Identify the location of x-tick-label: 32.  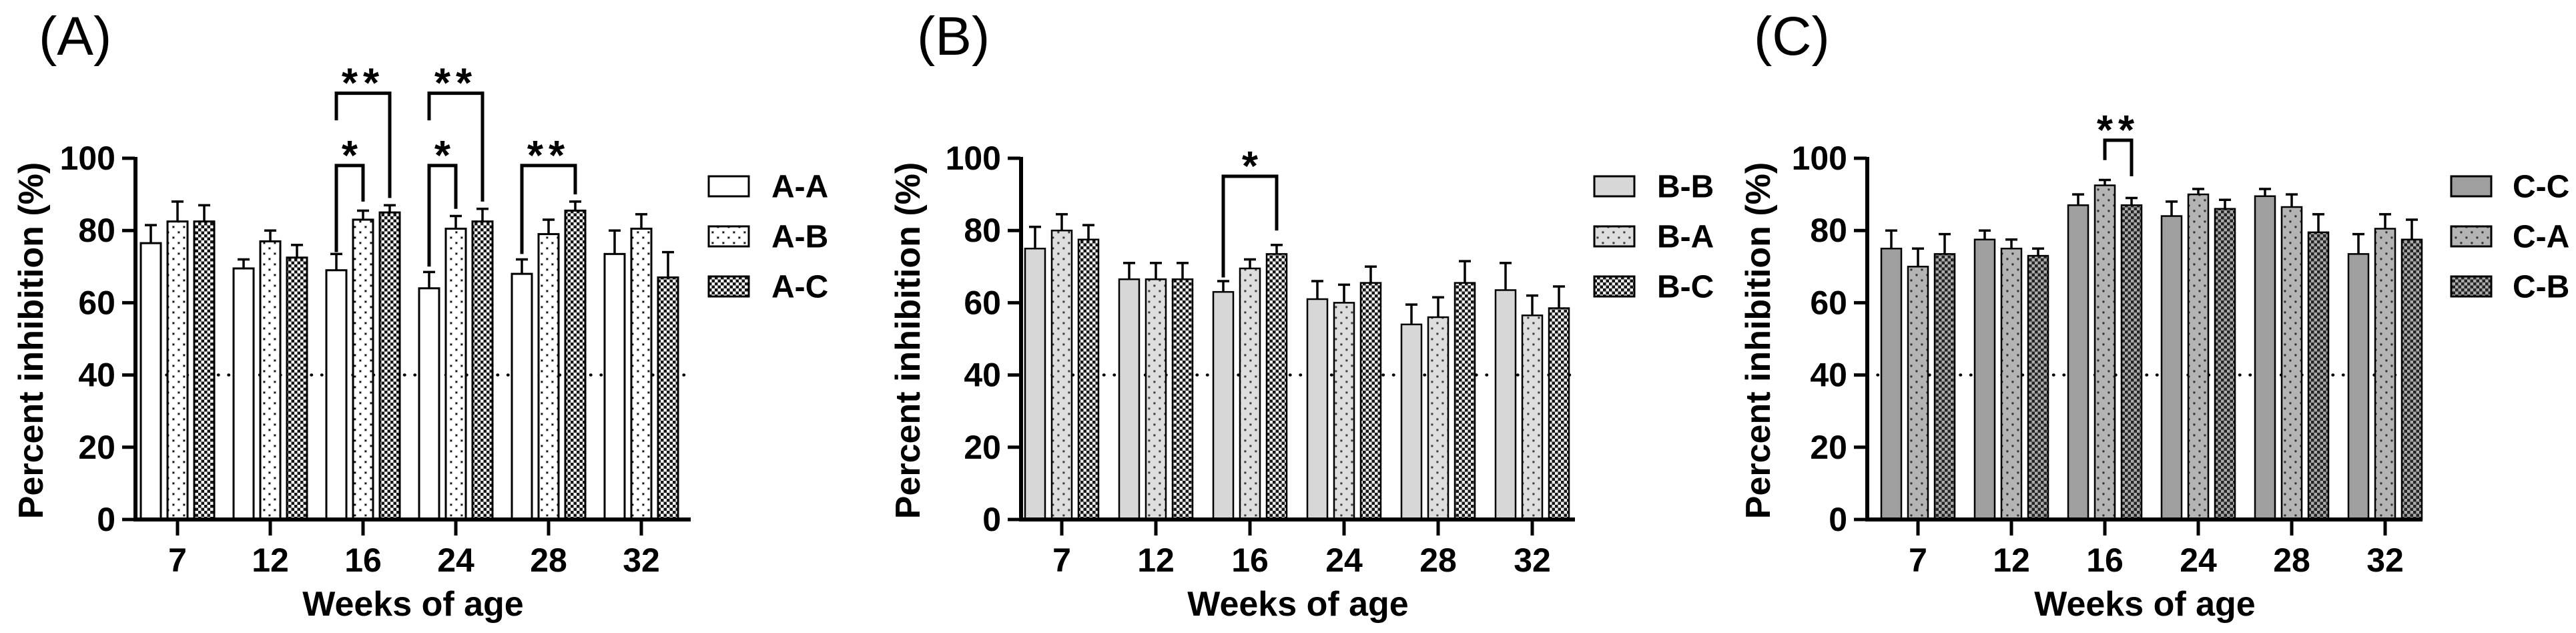
(2385, 560).